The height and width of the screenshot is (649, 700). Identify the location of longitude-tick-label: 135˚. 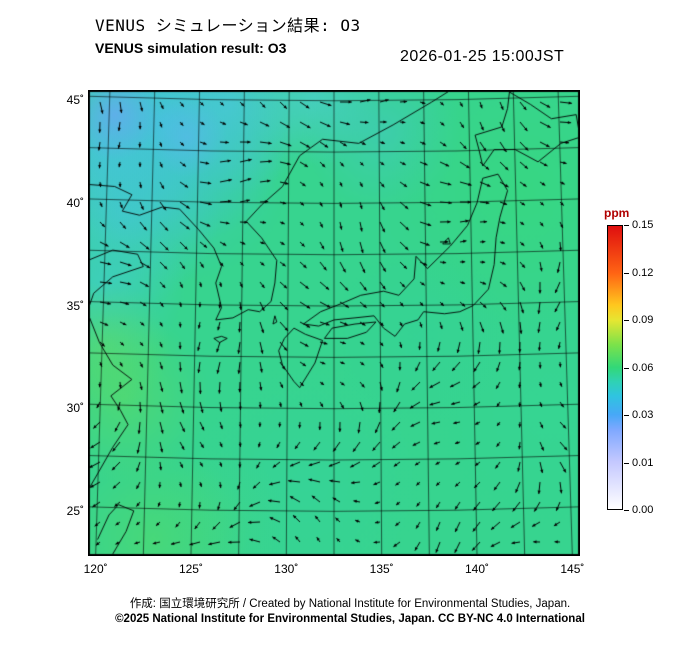
(381, 569).